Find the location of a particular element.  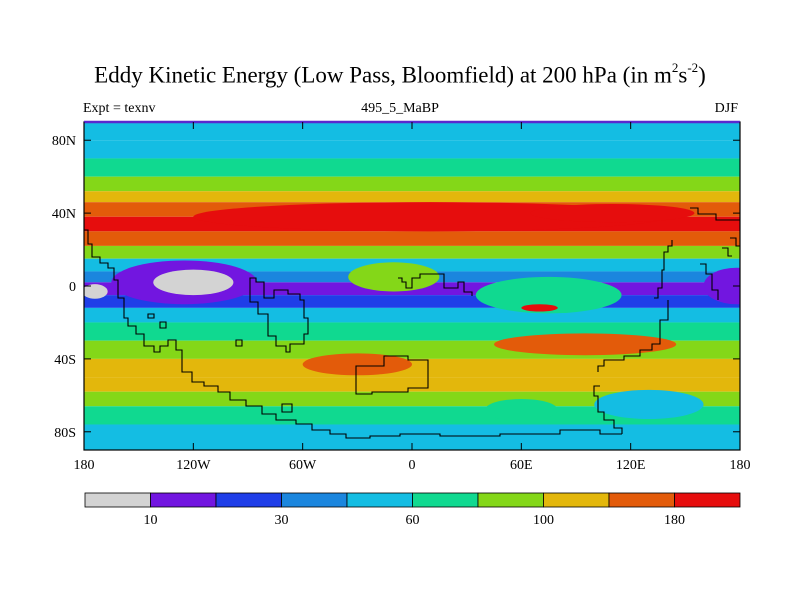

coastline-africa is located at coordinates (279, 315).